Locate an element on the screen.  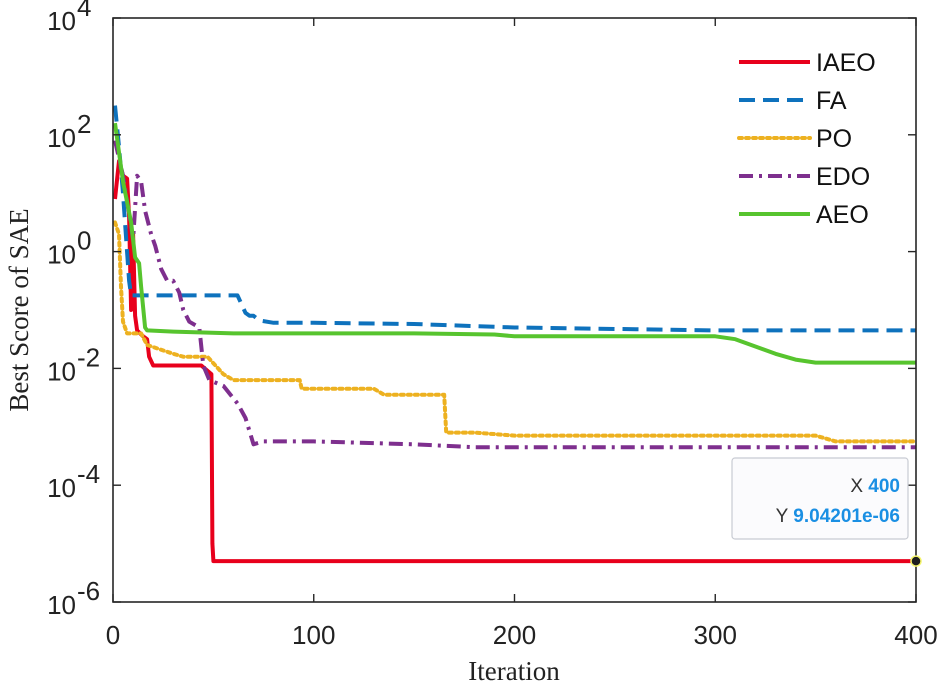
datatip-y-label: Y is located at coordinates (782, 516).